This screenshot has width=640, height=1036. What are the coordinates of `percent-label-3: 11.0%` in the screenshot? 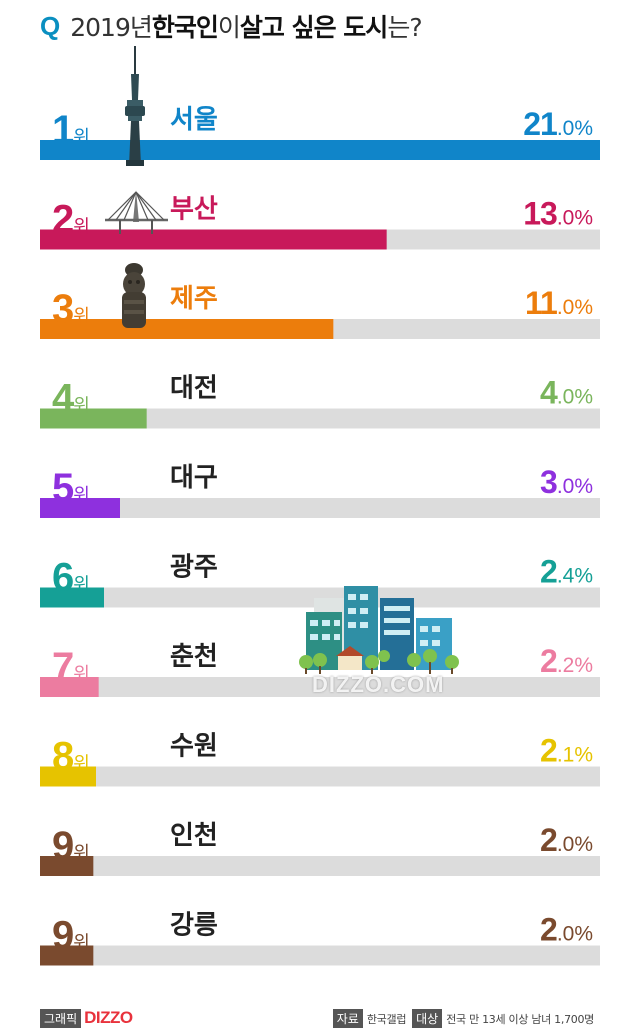 It's located at (559, 303).